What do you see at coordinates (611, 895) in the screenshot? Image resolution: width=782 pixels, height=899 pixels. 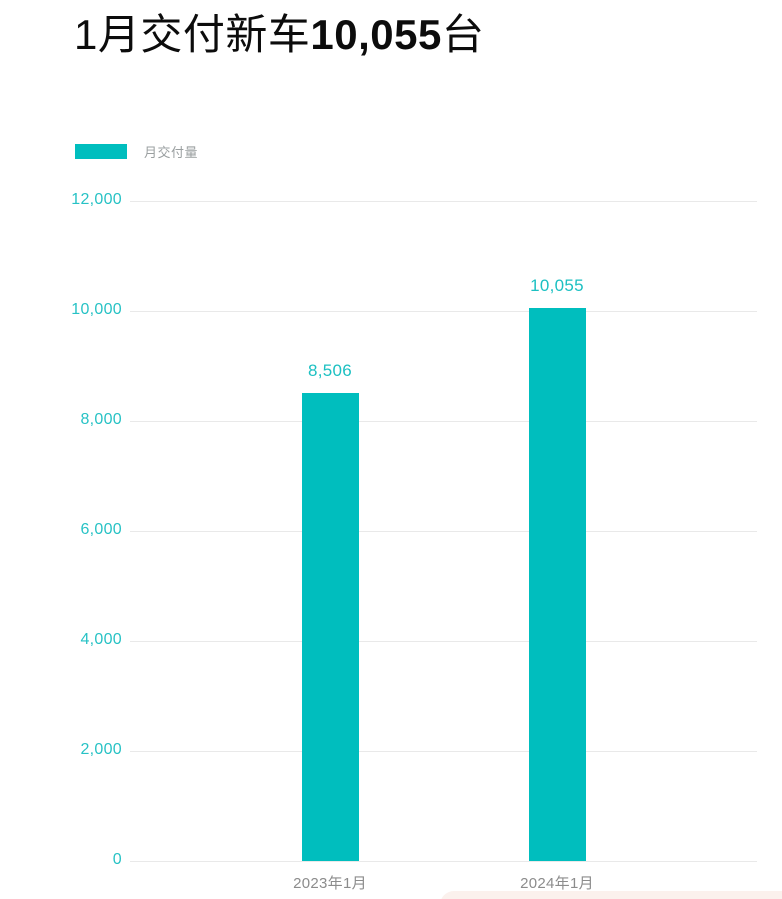 I see `bottom-card-edge` at bounding box center [611, 895].